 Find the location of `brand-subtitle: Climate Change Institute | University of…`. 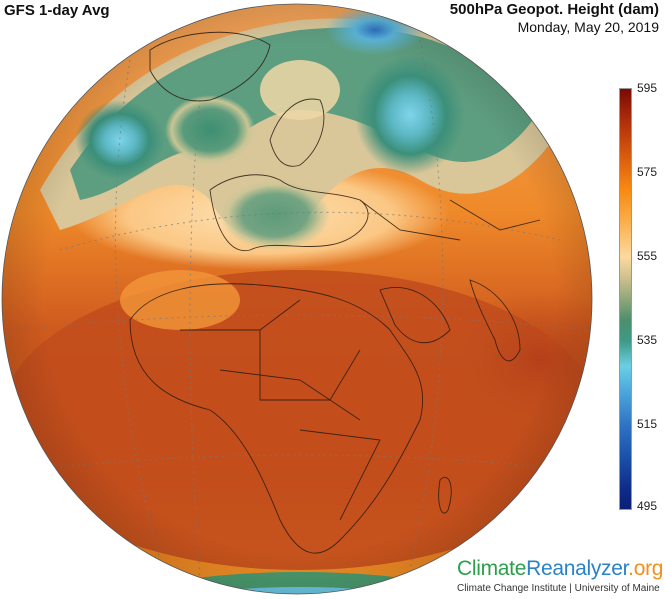

brand-subtitle: Climate Change Institute | University of… is located at coordinates (558, 588).